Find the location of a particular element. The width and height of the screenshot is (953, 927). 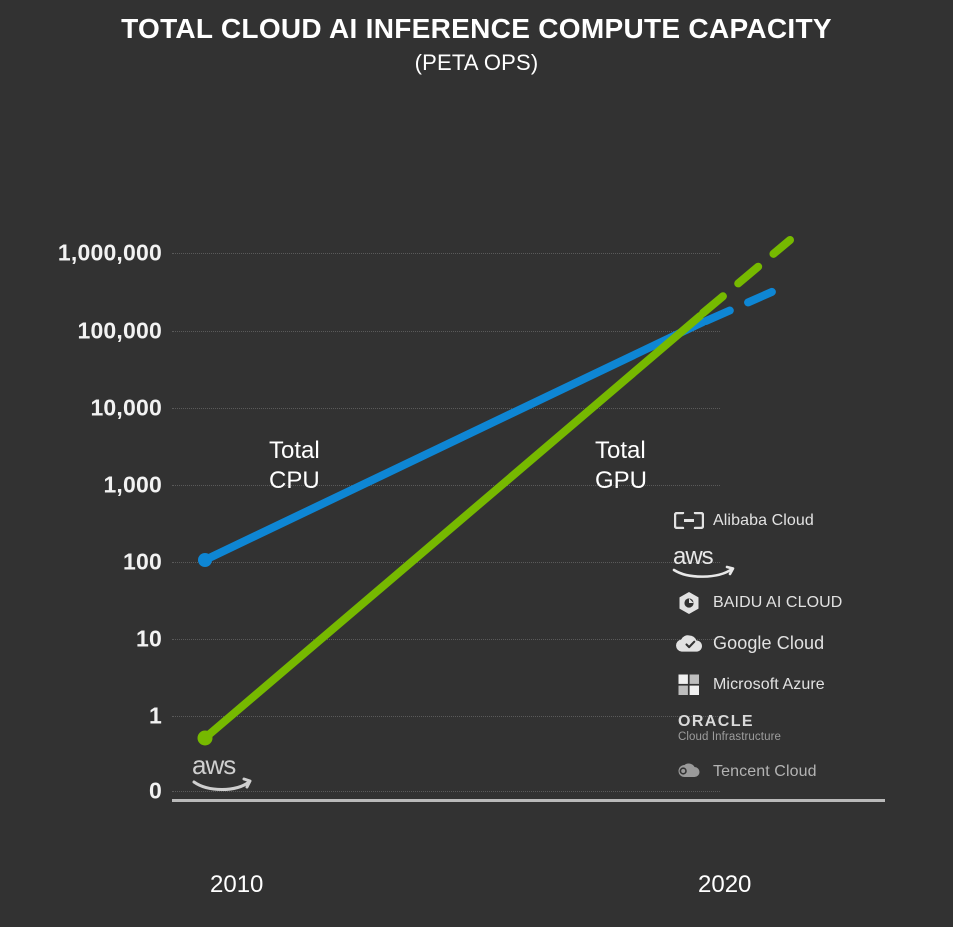

cloud-provider-legend: Alibaba Cloud aws is located at coordinates (807, 646).